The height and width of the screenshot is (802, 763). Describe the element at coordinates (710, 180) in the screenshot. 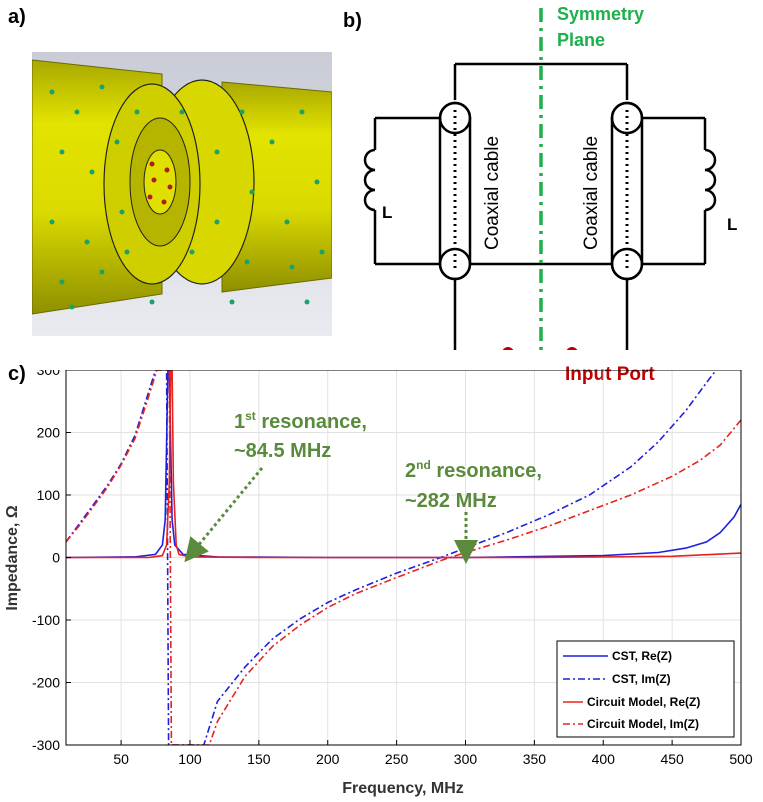

I see `inductor-right-coil` at that location.